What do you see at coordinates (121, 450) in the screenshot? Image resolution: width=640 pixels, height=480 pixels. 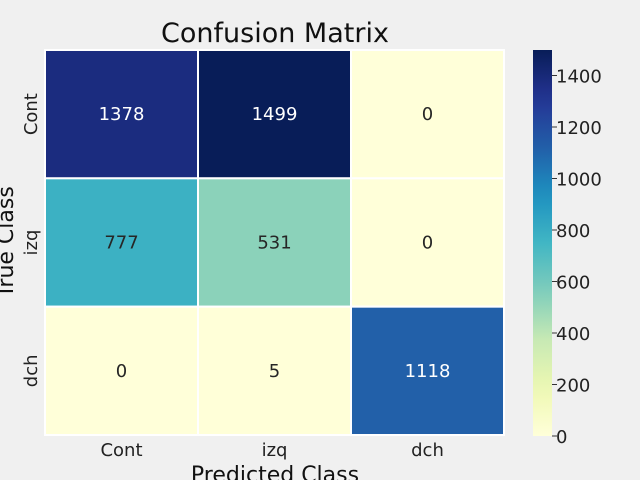 I see `x-tick-label: Cont` at bounding box center [121, 450].